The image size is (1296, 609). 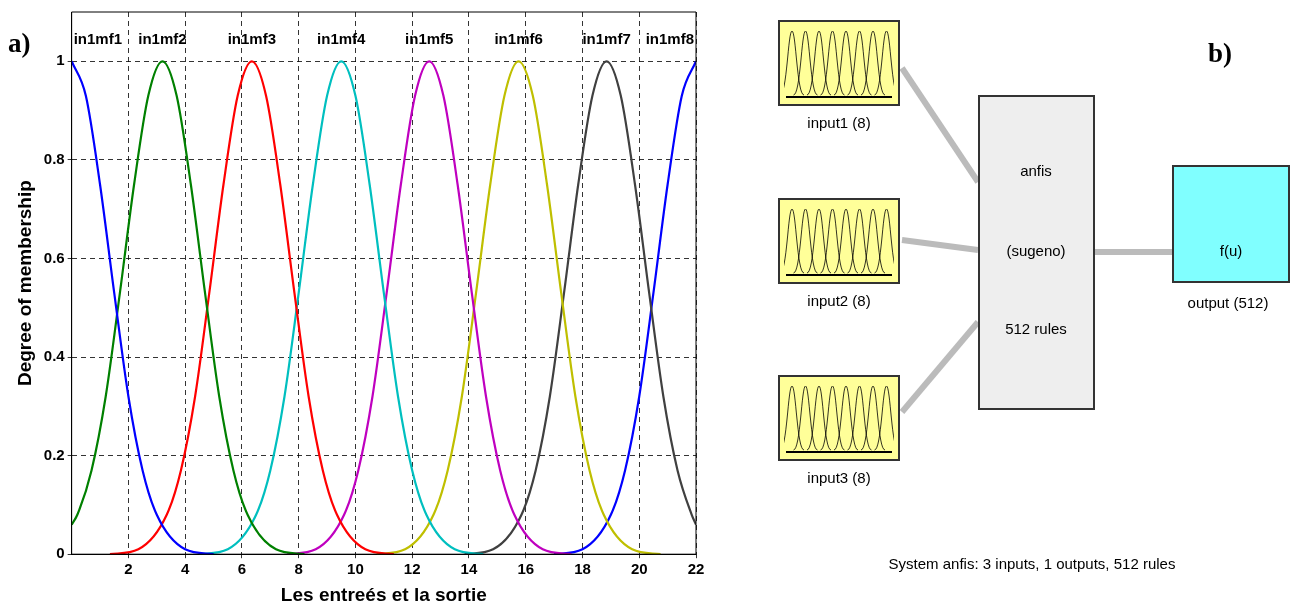 I want to click on series-label: in1mf7, so click(x=606, y=38).